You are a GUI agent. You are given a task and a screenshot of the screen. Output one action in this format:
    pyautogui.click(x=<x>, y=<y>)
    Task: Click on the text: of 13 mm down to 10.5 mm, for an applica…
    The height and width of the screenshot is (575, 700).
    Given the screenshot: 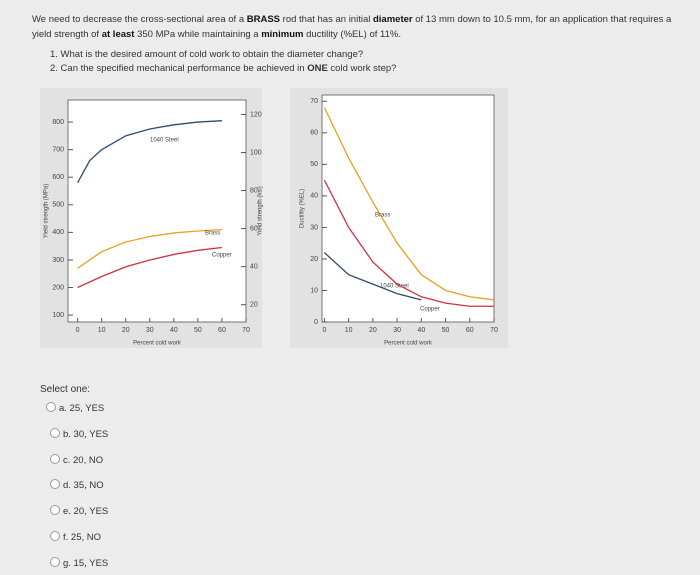 What is the action you would take?
    pyautogui.click(x=352, y=27)
    